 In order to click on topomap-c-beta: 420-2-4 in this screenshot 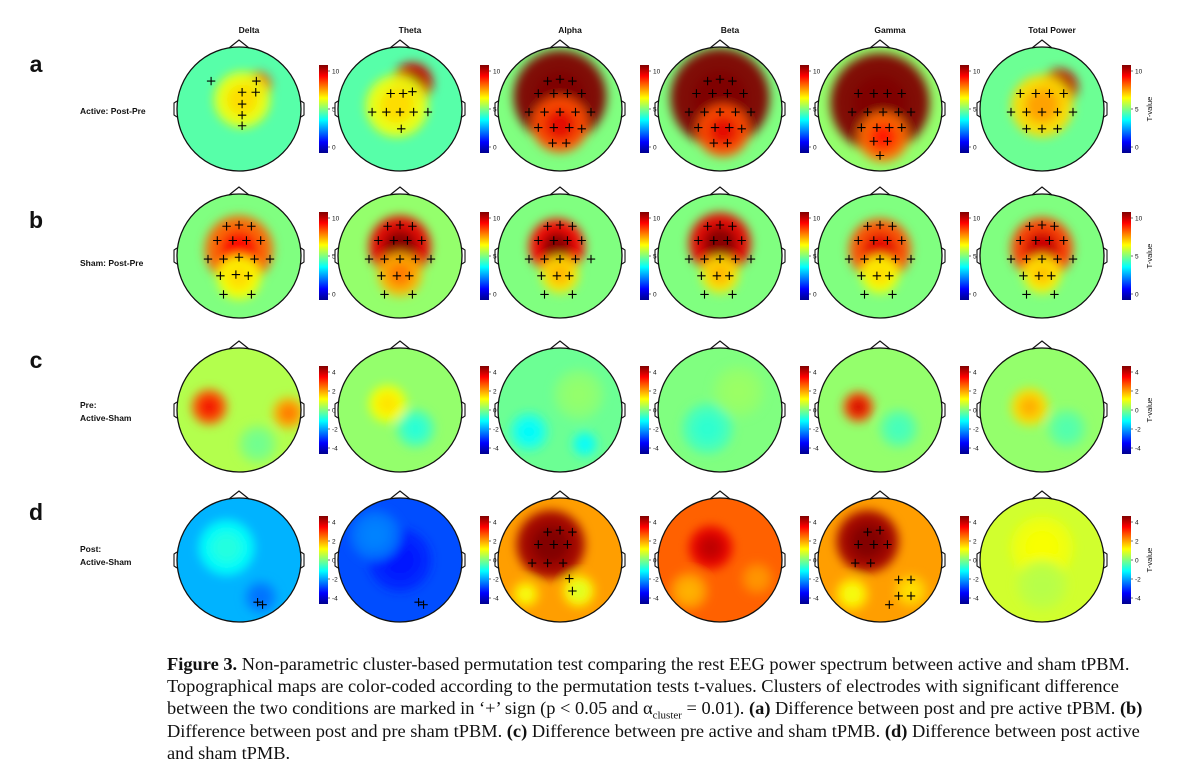, I will do `click(736, 406)`.